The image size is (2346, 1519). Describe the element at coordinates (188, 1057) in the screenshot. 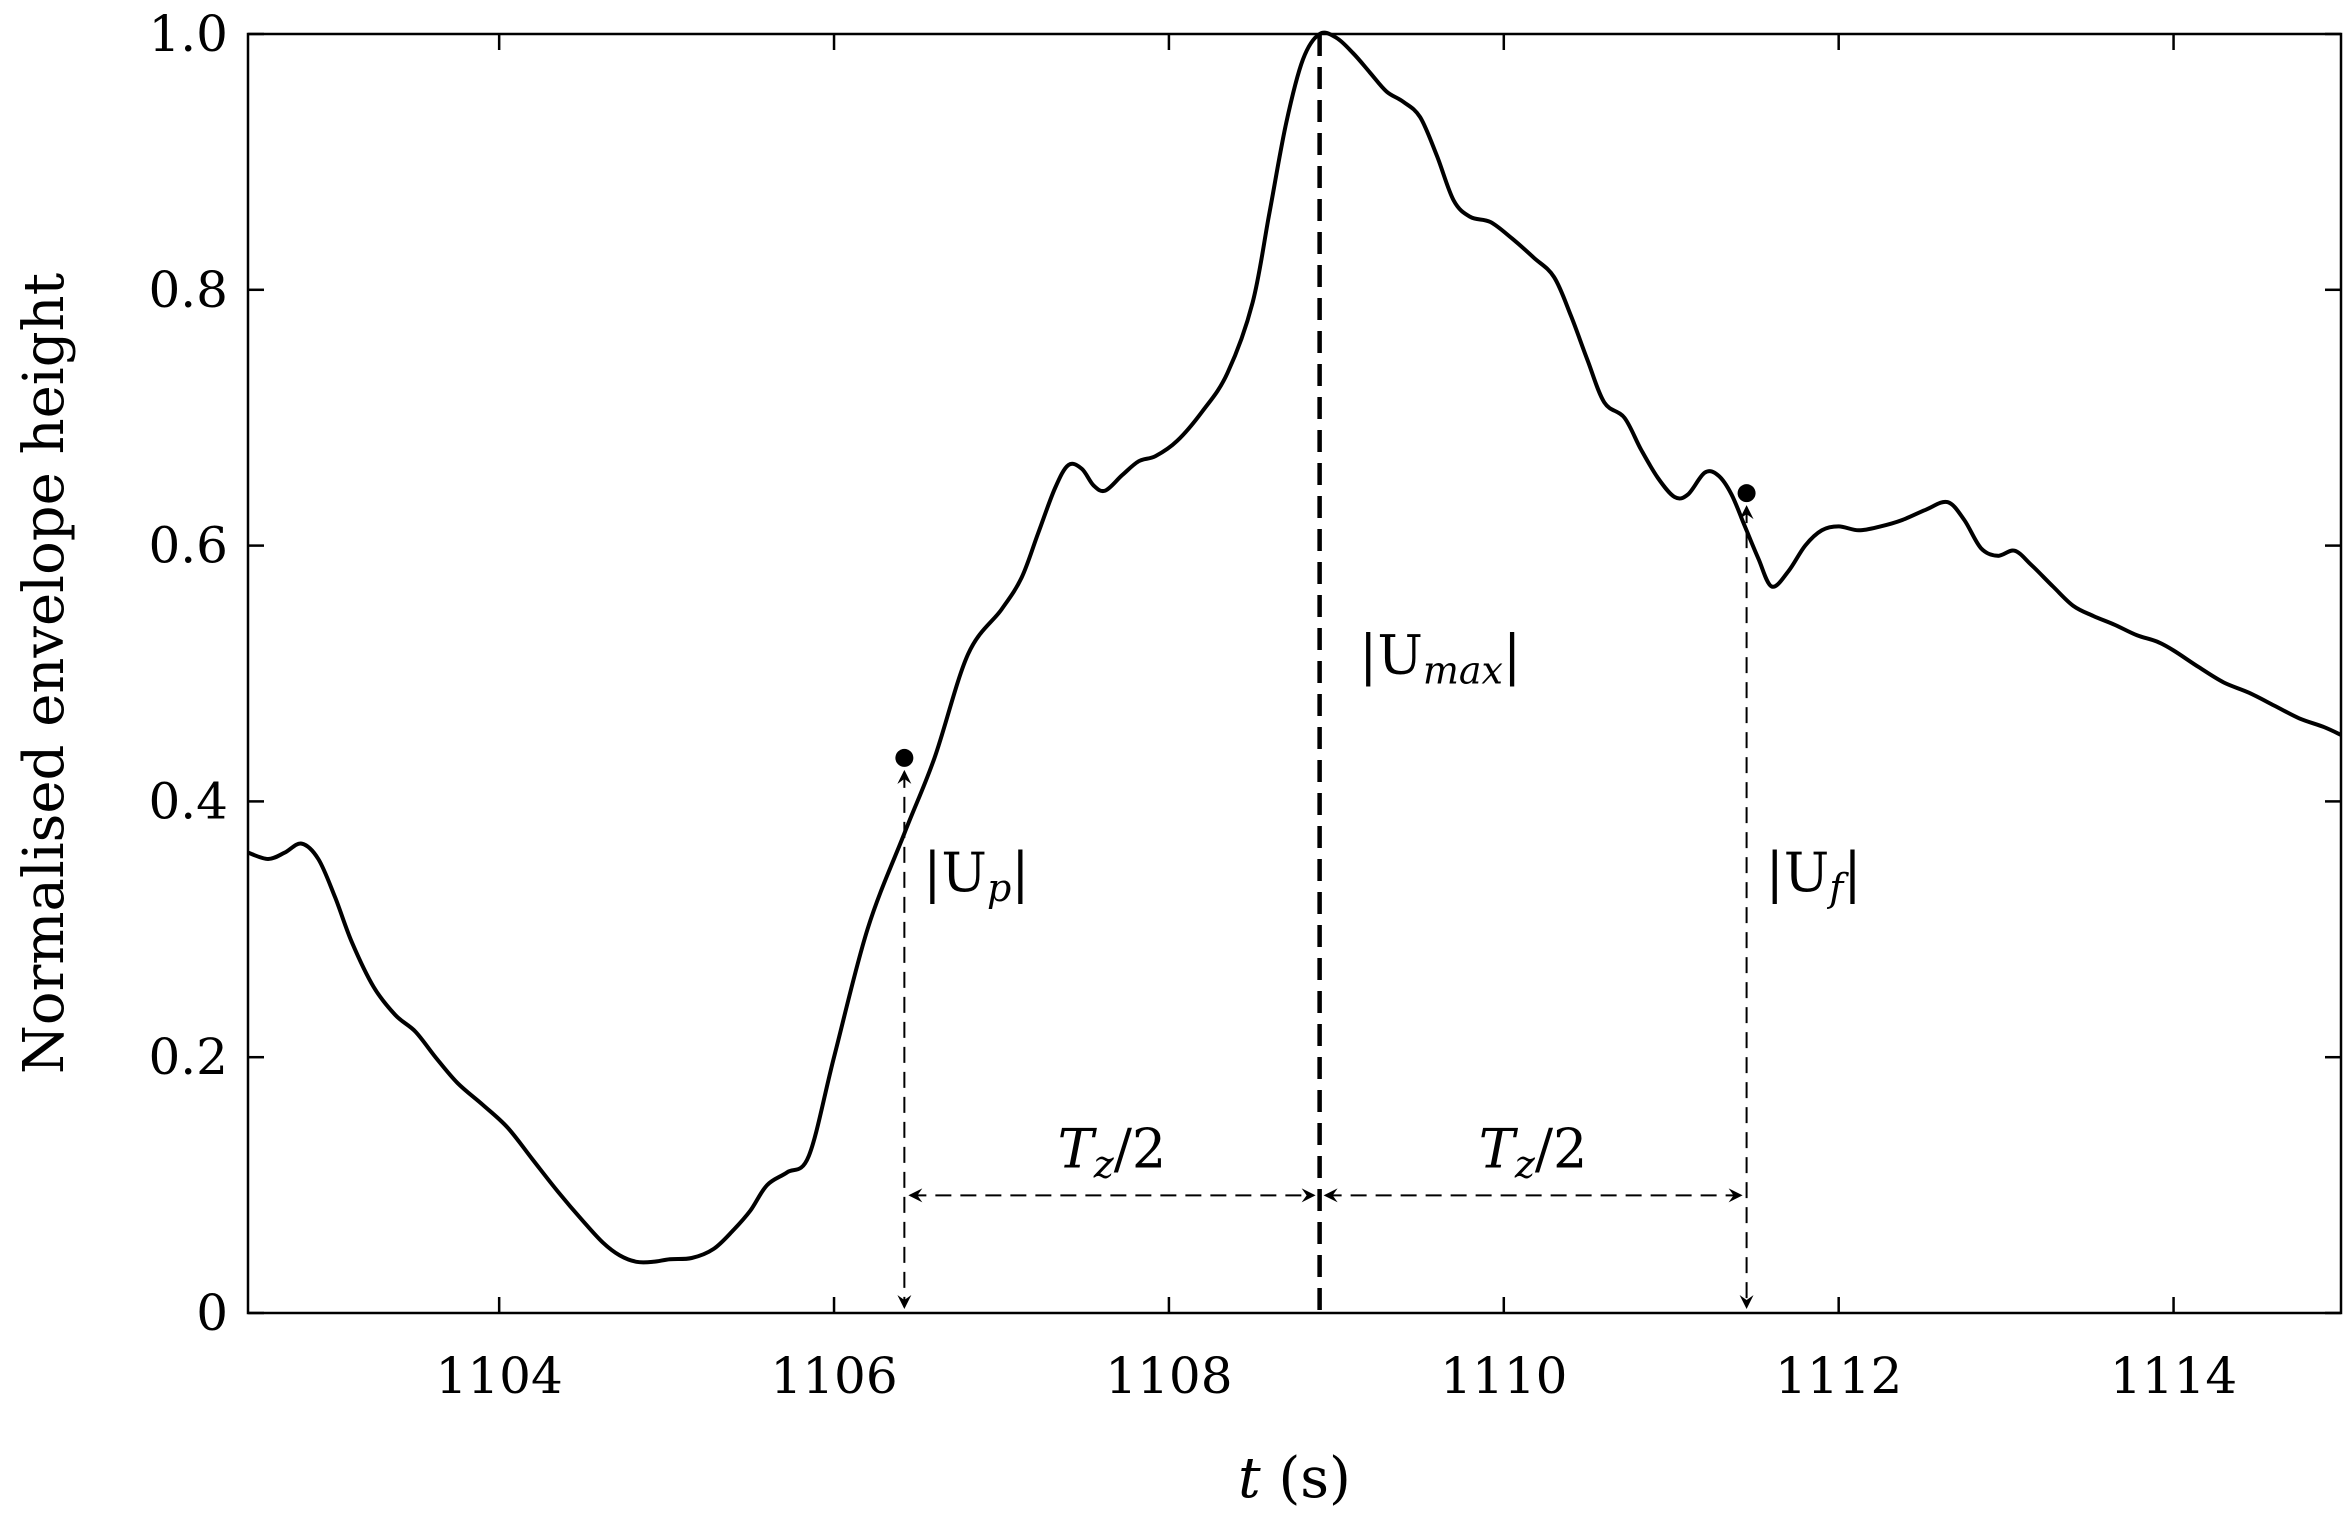

I see `y-tick-label: 0.2` at that location.